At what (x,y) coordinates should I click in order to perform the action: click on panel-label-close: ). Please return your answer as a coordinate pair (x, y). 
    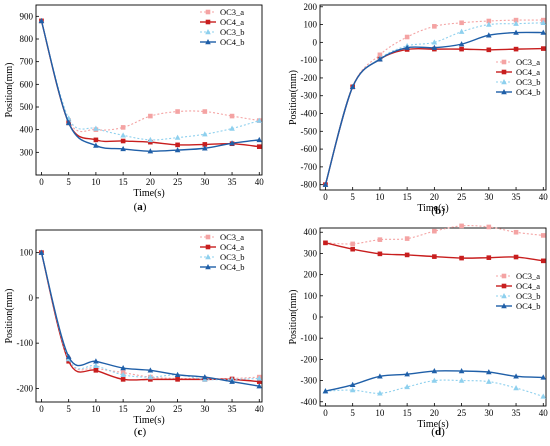
    Looking at the image, I should click on (144, 432).